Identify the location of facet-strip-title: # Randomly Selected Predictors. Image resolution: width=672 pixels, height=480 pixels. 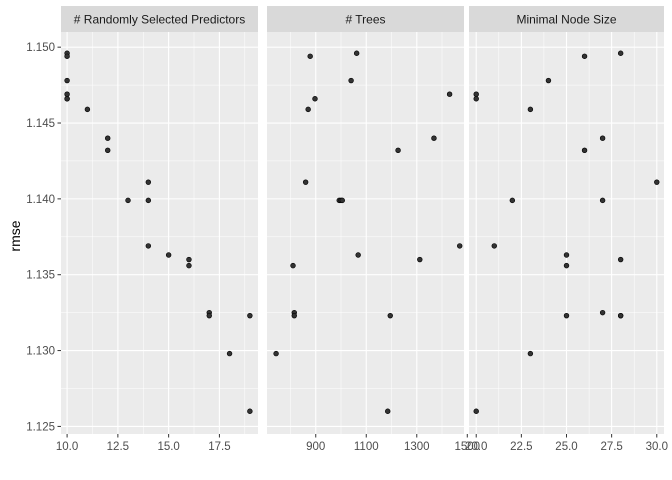
(159, 20).